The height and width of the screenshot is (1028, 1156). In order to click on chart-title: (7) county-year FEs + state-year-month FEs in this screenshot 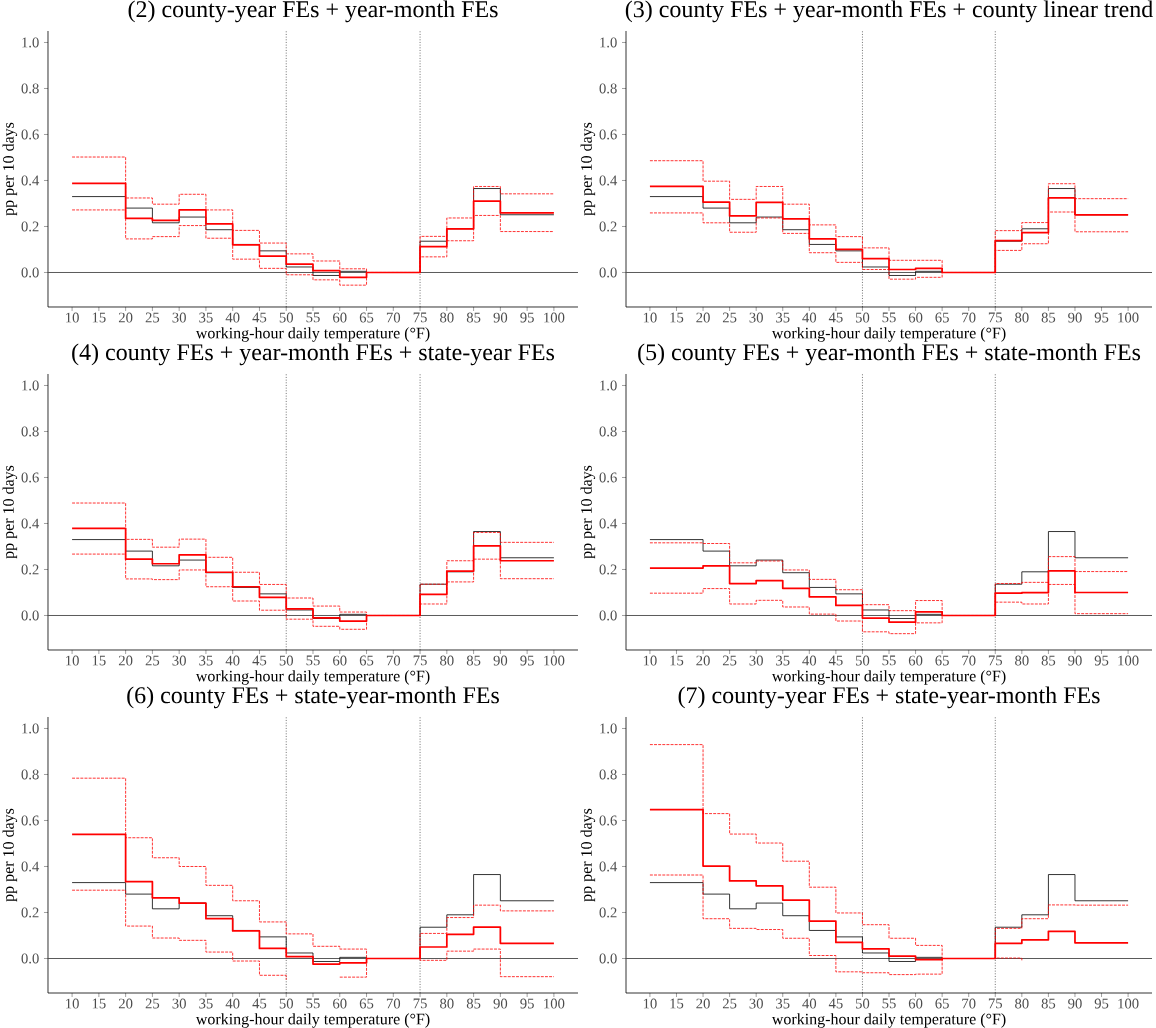, I will do `click(889, 697)`.